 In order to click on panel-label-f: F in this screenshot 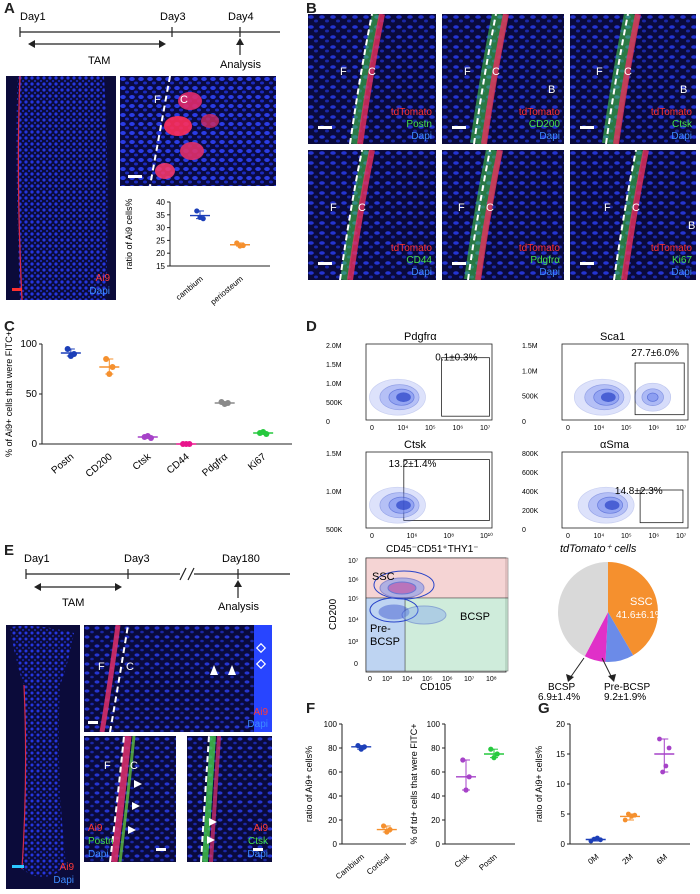, I will do `click(311, 708)`.